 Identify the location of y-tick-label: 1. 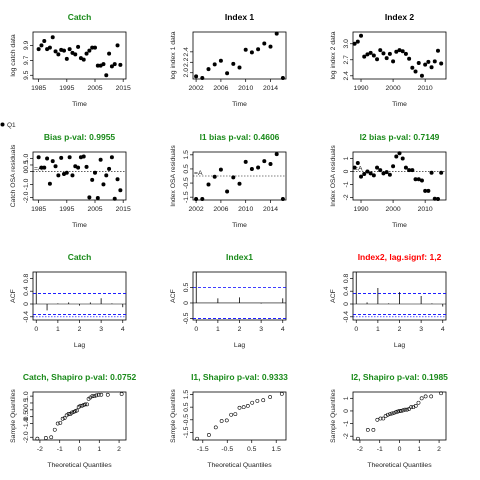
(346, 158).